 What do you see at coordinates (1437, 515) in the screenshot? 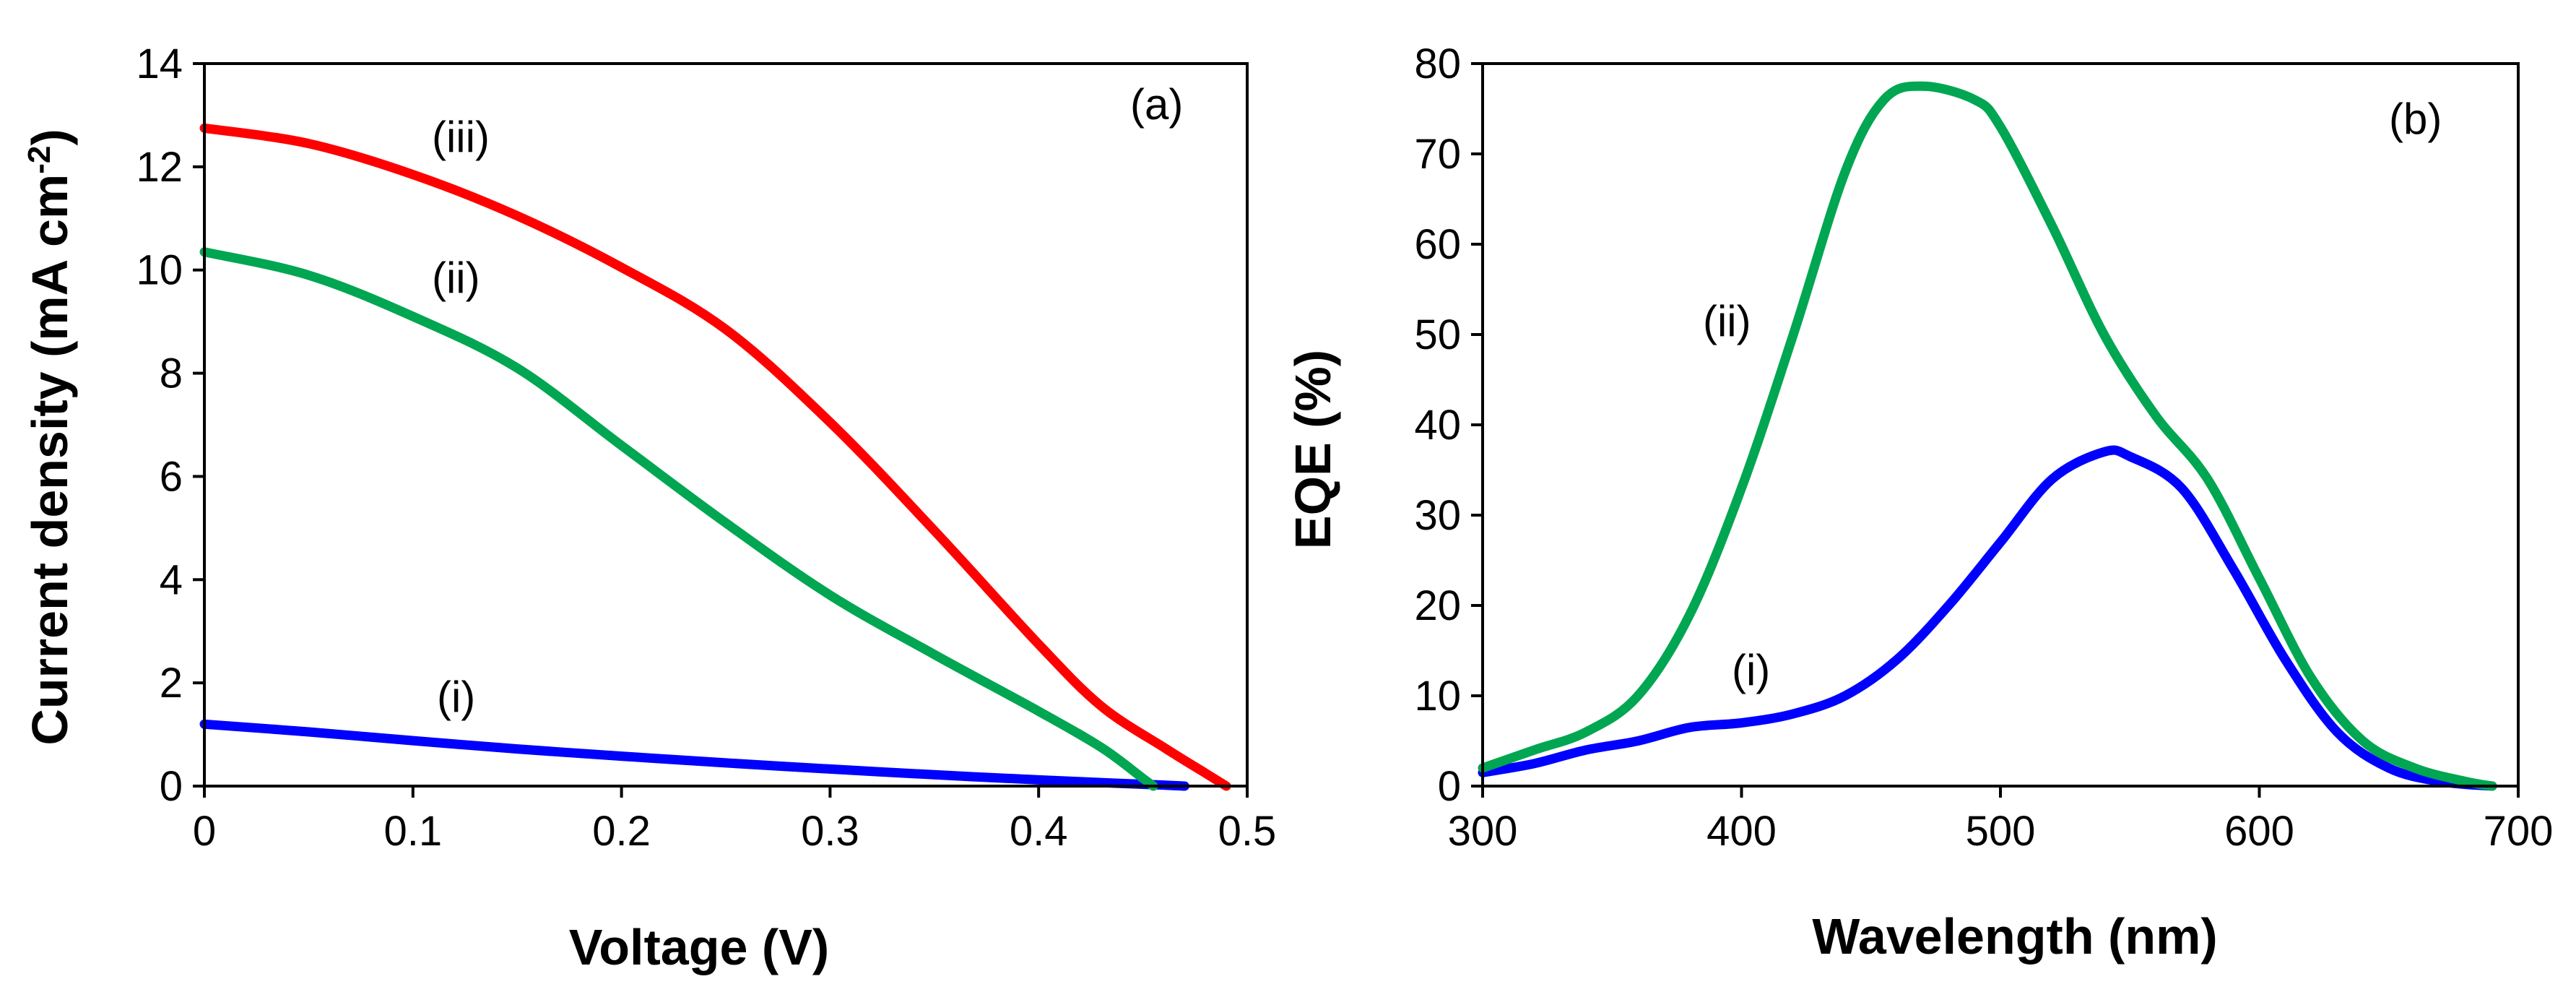
I see `panel-b-y-tick-label: 30` at bounding box center [1437, 515].